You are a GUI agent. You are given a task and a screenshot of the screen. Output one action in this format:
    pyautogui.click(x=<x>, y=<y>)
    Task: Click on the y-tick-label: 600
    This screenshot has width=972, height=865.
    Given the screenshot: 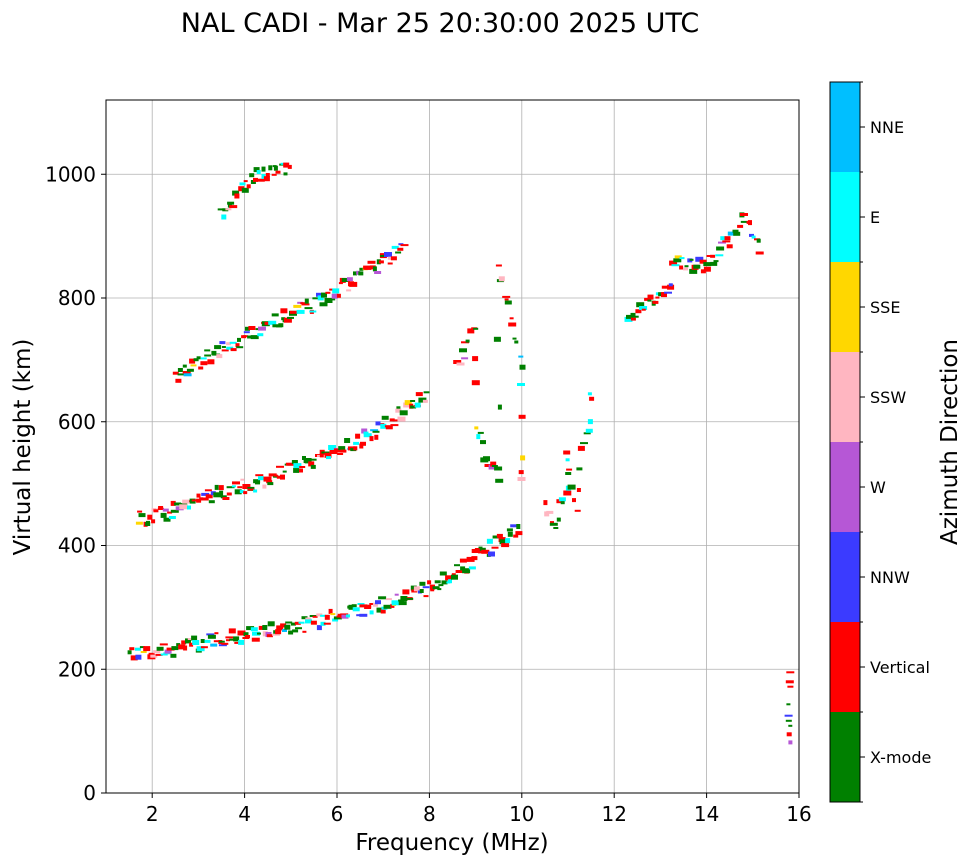 What is the action you would take?
    pyautogui.click(x=77, y=422)
    